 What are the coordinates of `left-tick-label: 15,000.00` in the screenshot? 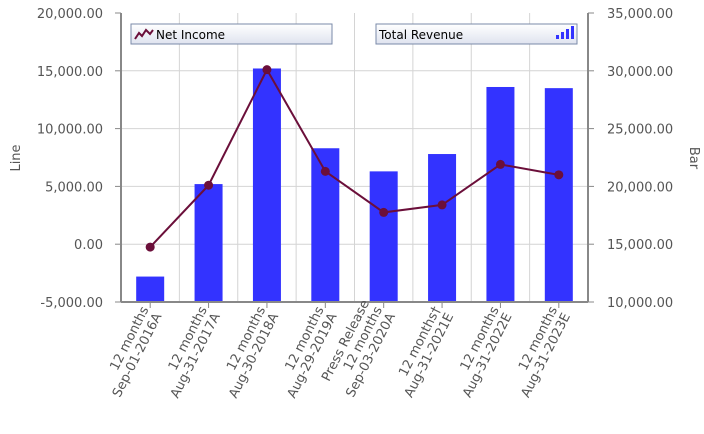 It's located at (70, 72).